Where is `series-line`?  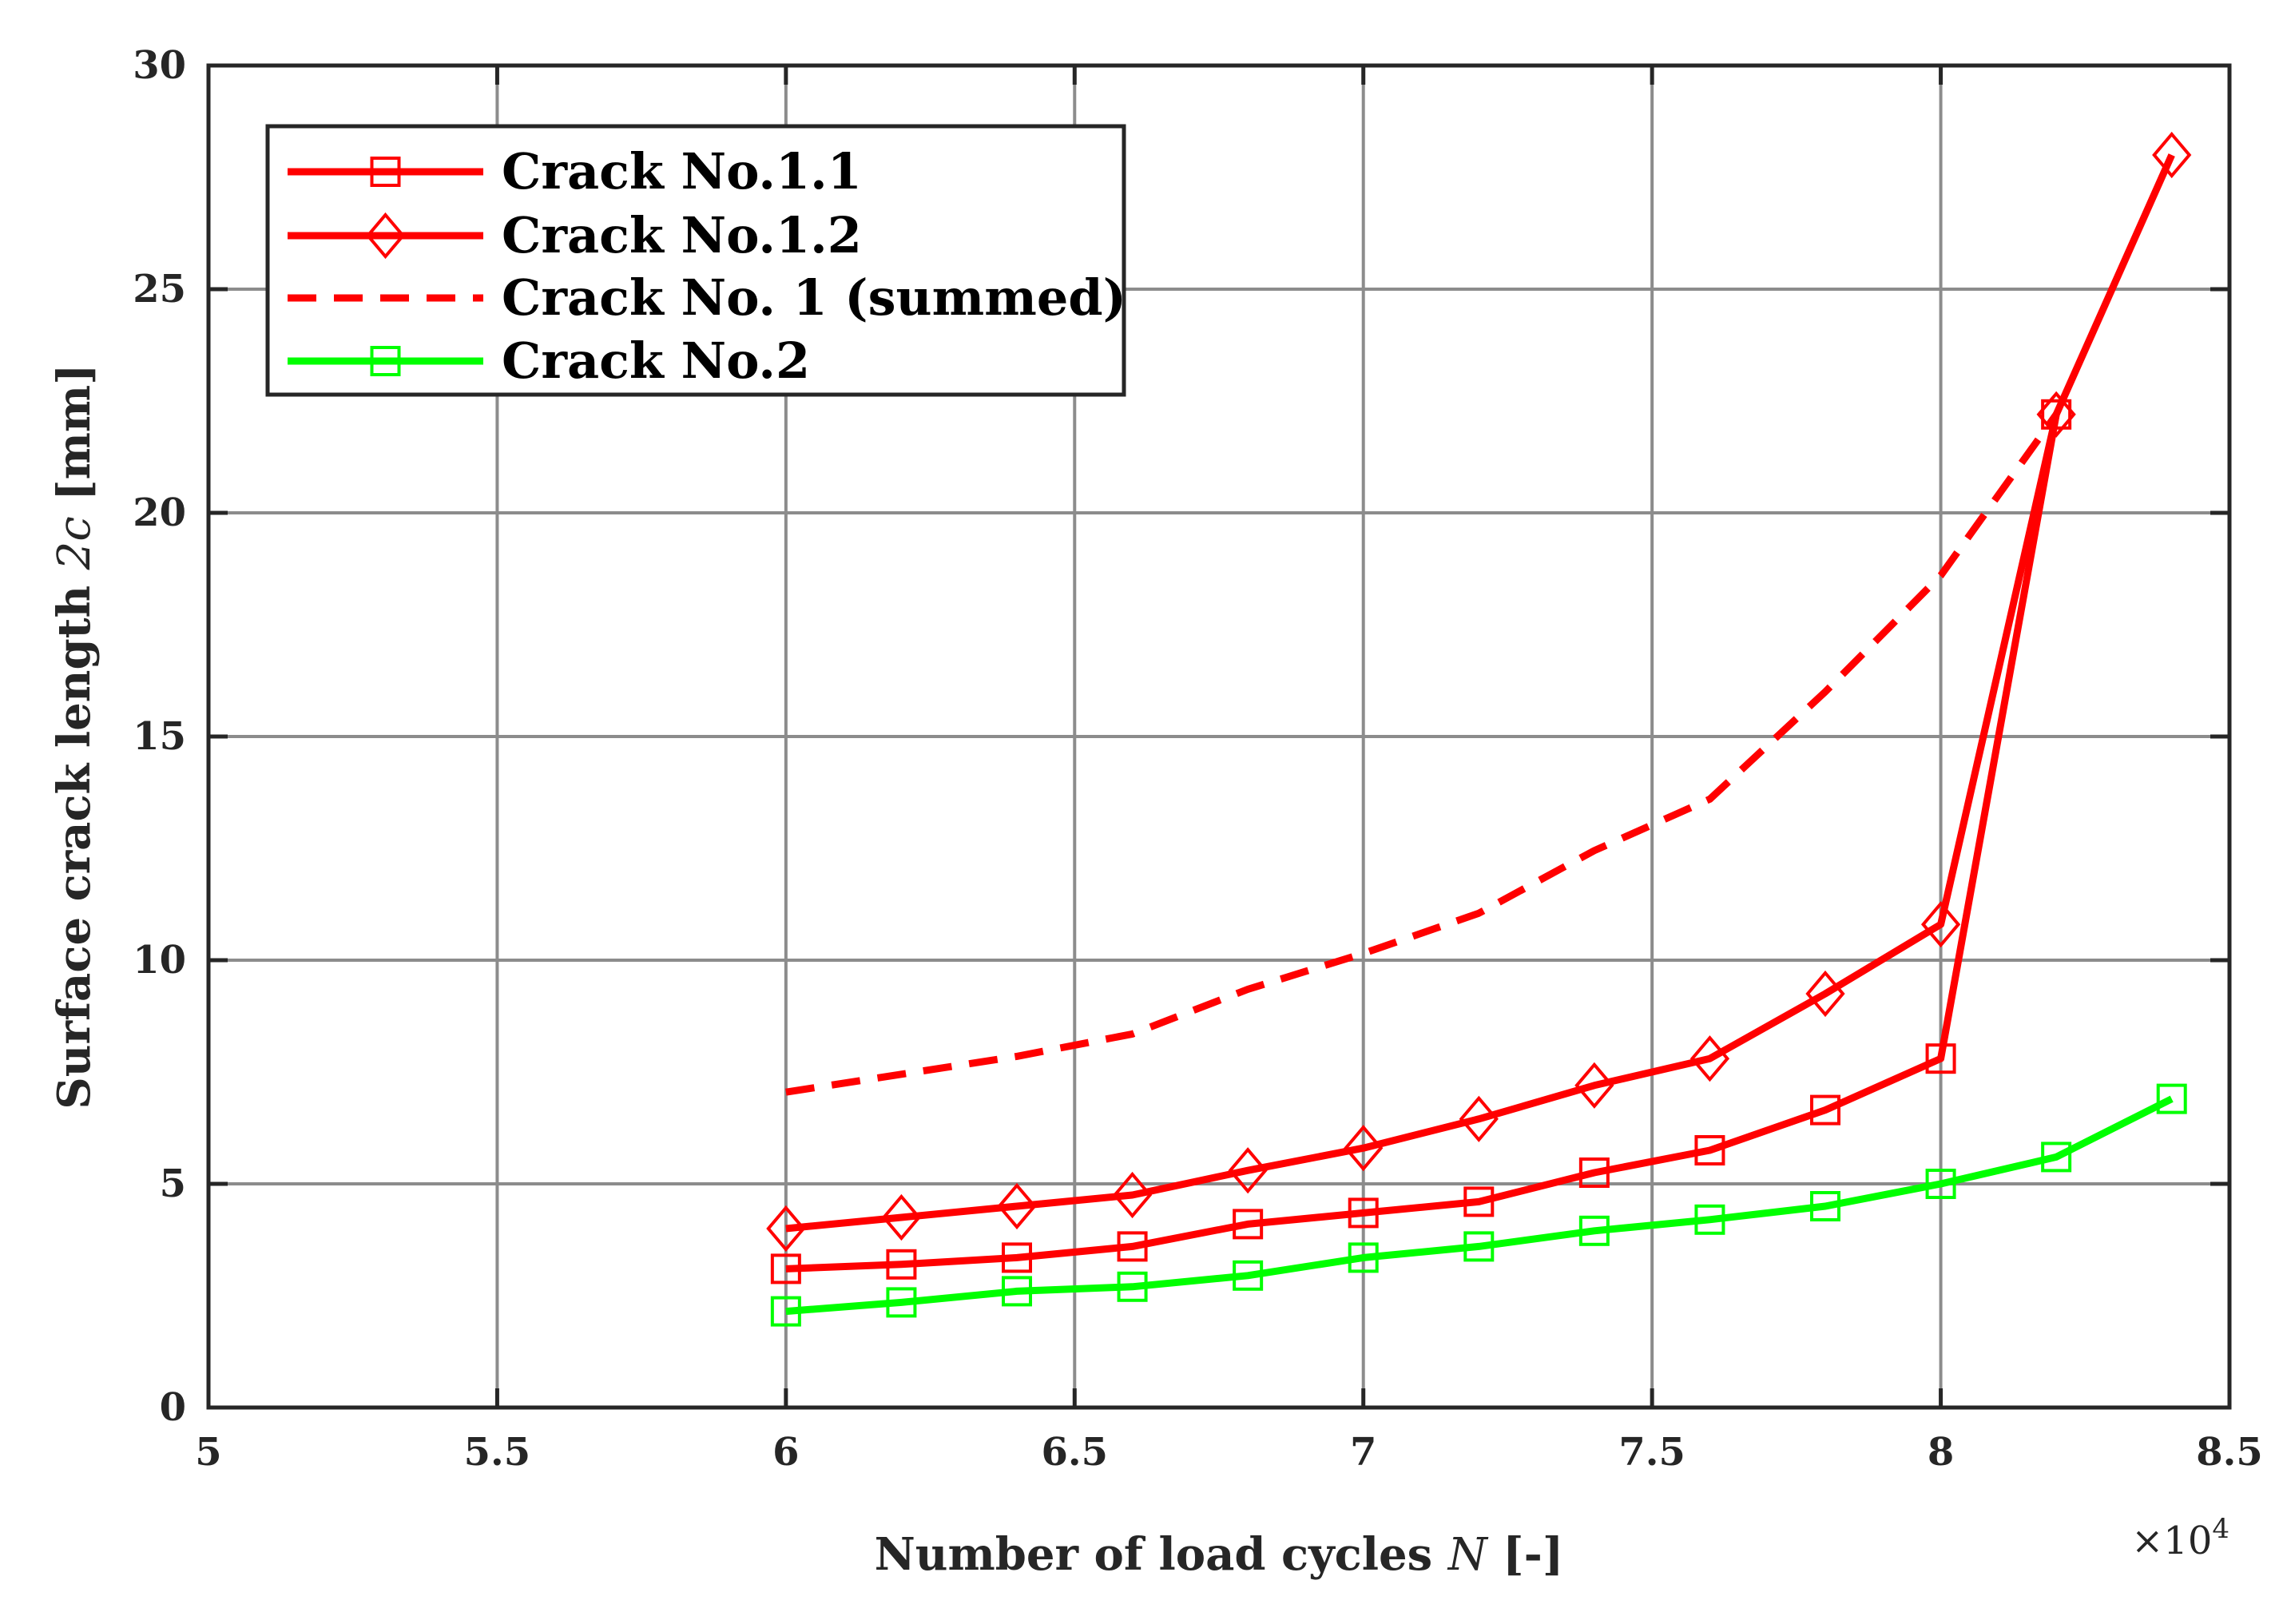
series-line is located at coordinates (1479, 1205).